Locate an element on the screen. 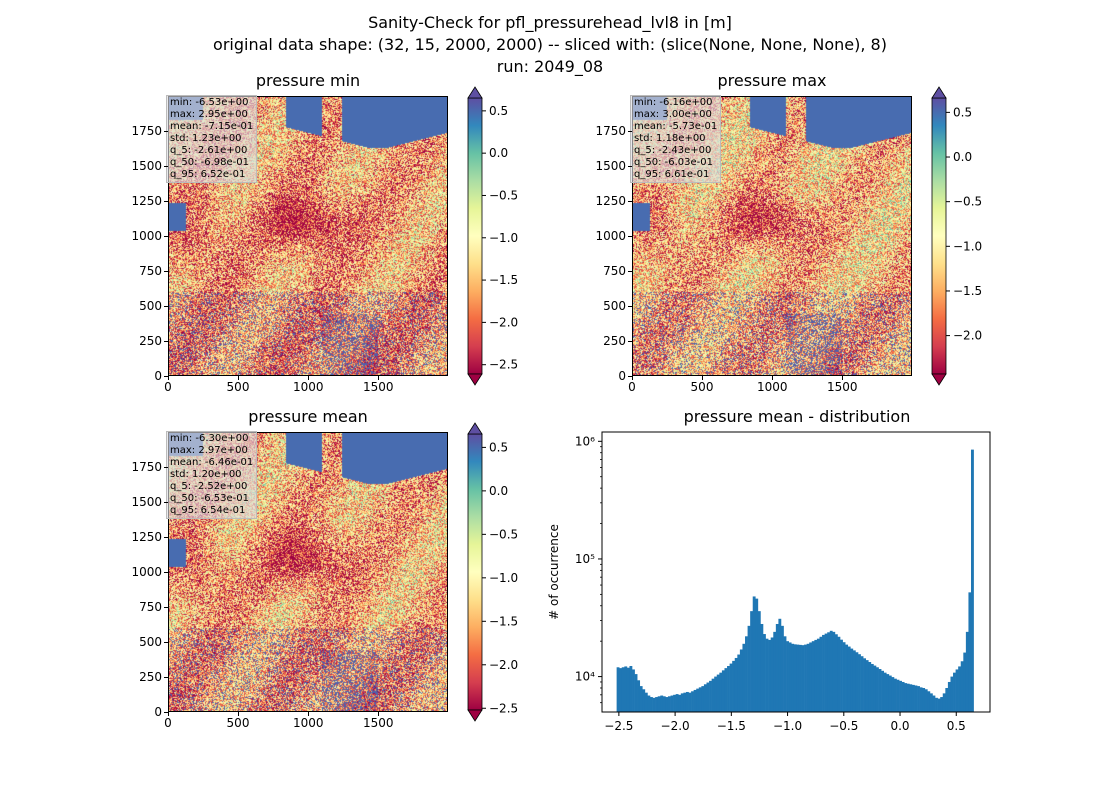 Image resolution: width=1100 pixels, height=800 pixels. colorbar-tick-label: 0.0 is located at coordinates (498, 153).